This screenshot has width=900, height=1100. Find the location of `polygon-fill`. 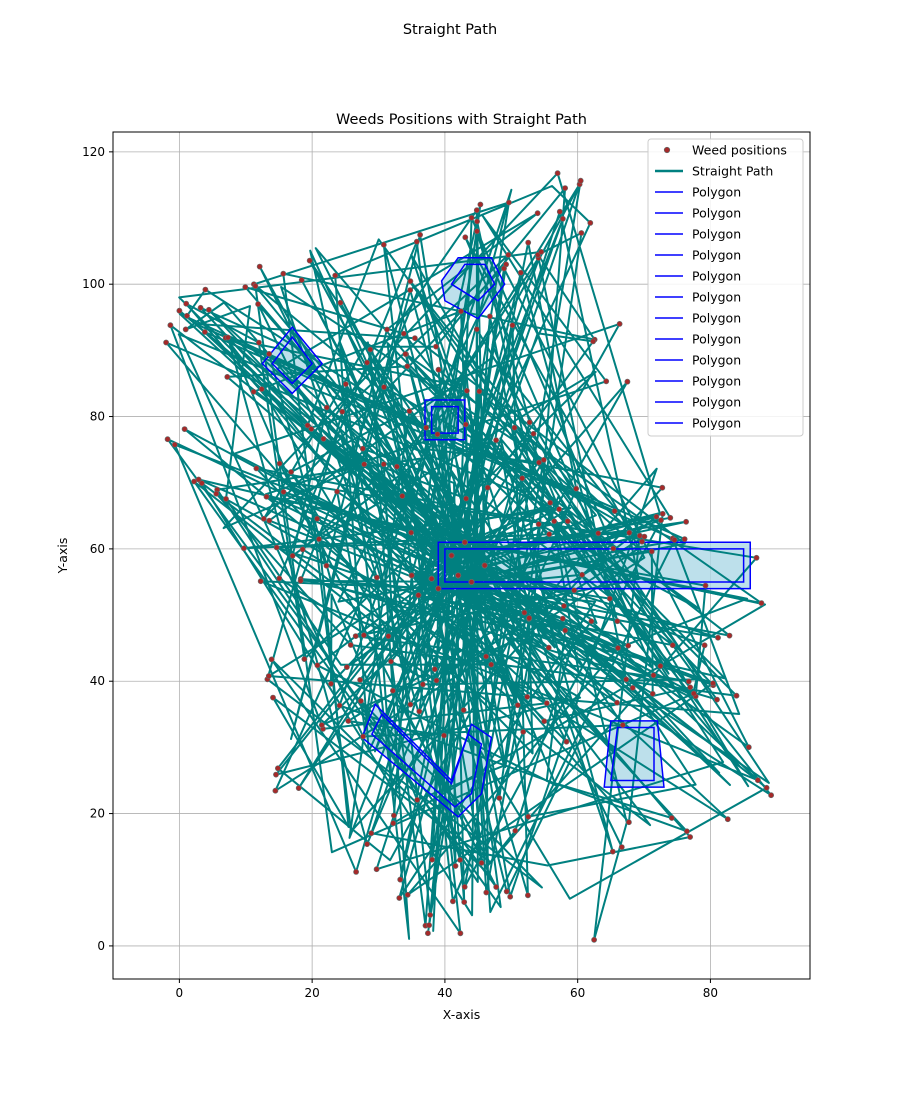

polygon-fill is located at coordinates (426, 760).